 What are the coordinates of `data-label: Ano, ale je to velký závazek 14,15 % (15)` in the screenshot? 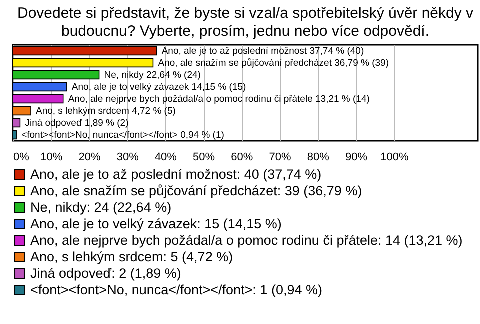 It's located at (159, 87).